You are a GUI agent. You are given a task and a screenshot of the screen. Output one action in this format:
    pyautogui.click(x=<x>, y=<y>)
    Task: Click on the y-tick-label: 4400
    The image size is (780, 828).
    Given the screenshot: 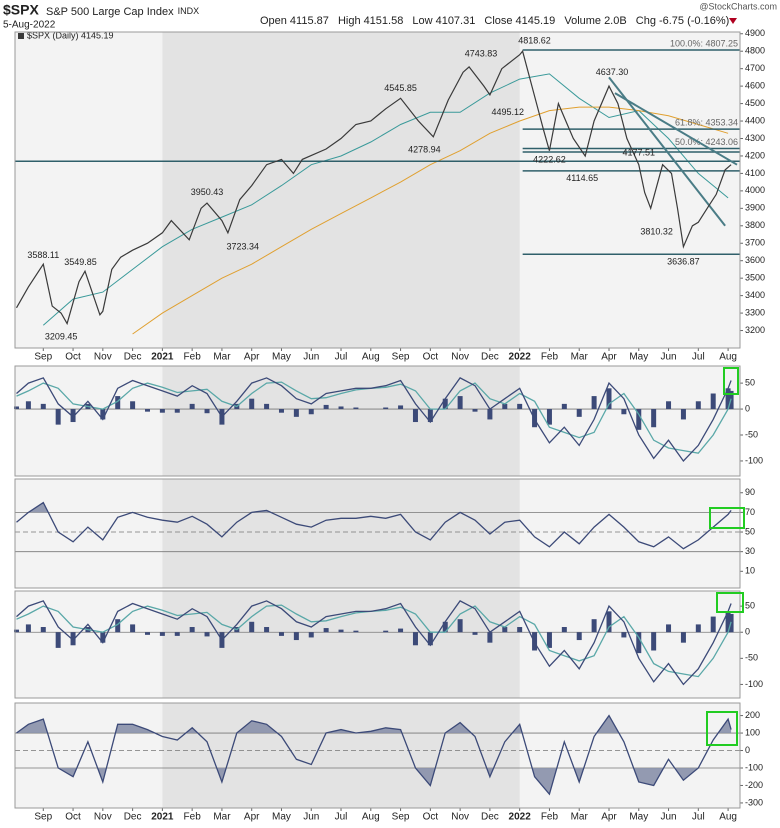 What is the action you would take?
    pyautogui.click(x=755, y=120)
    